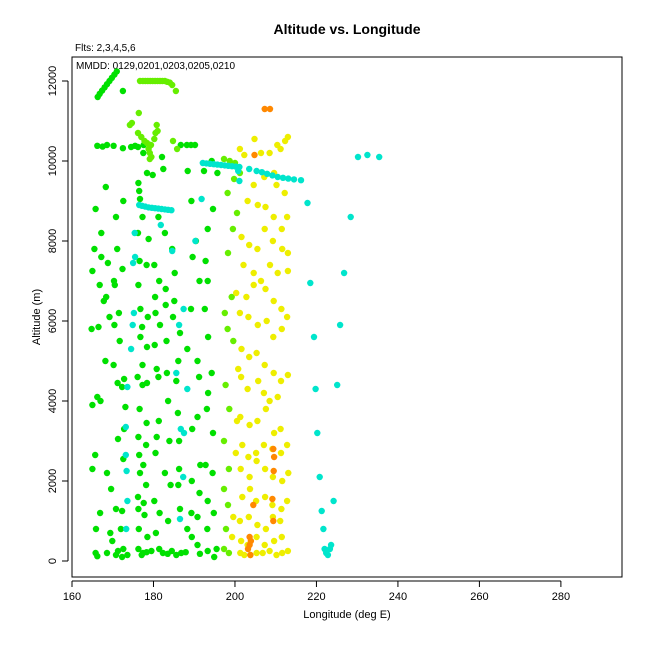 The width and height of the screenshot is (650, 650). Describe the element at coordinates (53, 161) in the screenshot. I see `y-tick-label: 10000` at that location.